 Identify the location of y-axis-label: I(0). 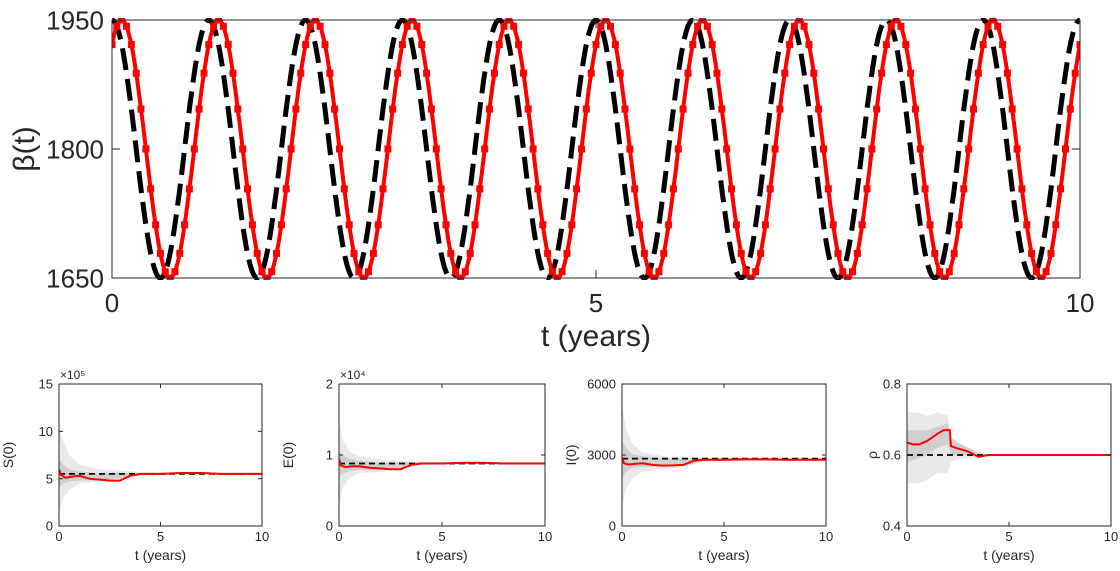
(571, 455).